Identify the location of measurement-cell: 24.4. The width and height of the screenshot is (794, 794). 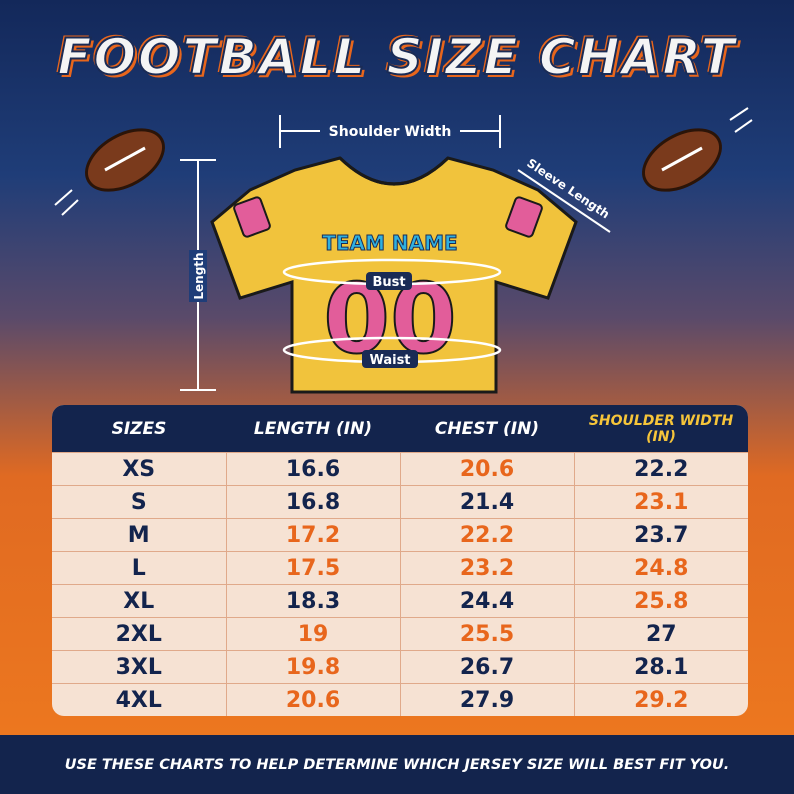
(487, 601).